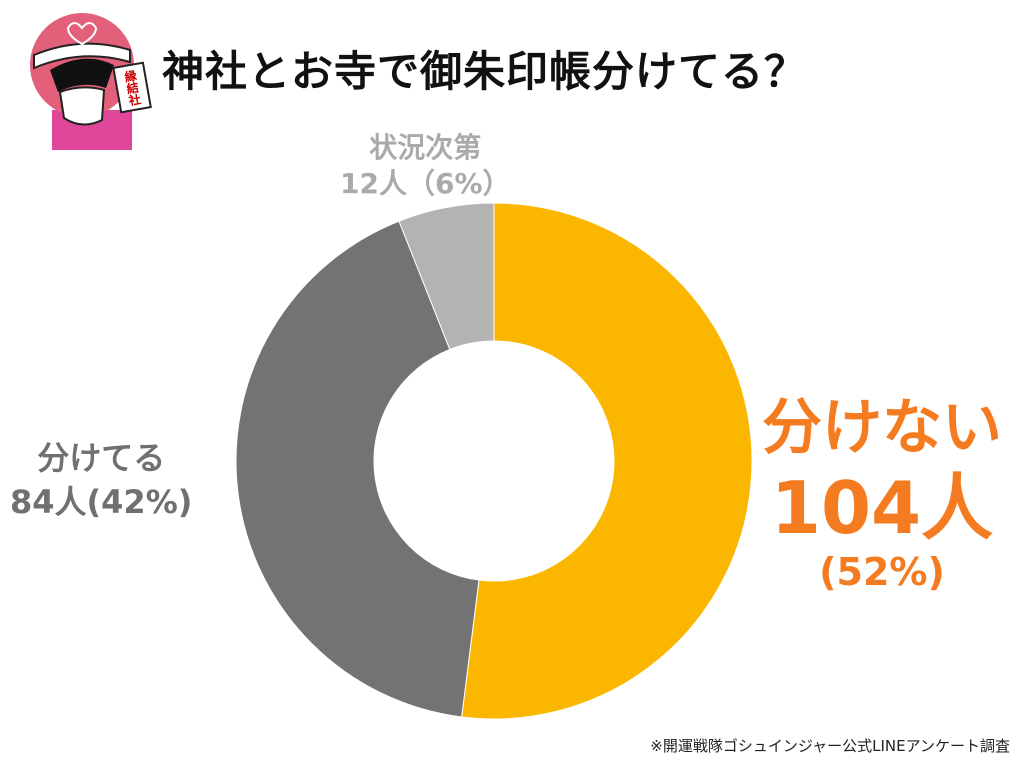 This screenshot has width=1024, height=768. I want to click on label-separate: 分けてる 84人(42%), so click(101, 480).